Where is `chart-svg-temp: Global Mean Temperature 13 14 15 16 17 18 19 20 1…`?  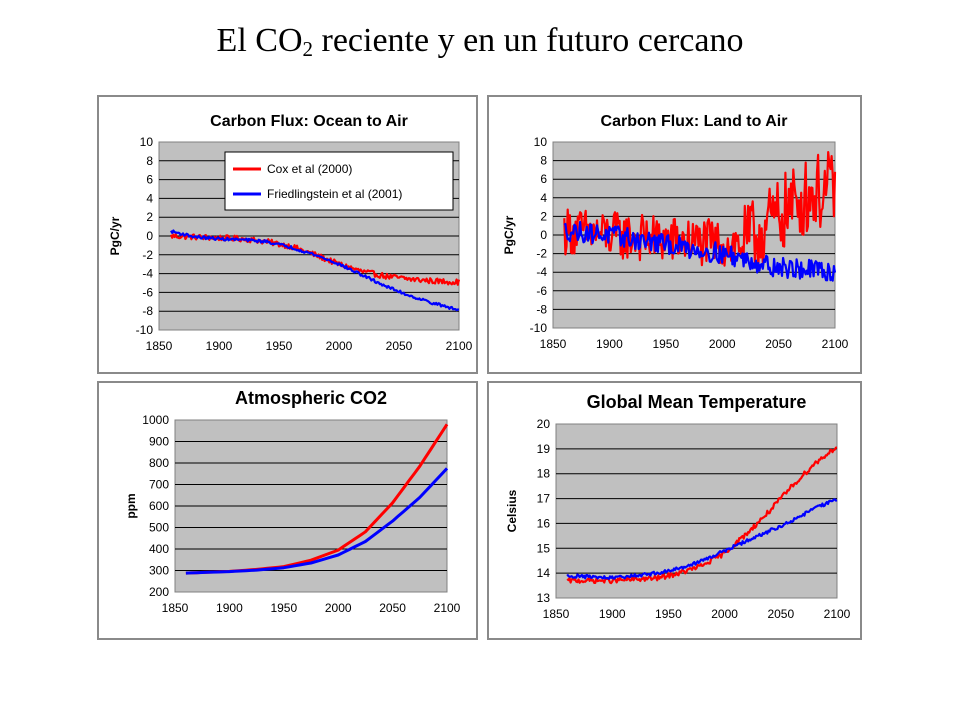 chart-svg-temp: Global Mean Temperature 13 14 15 16 17 18 19 20 1… is located at coordinates (678, 506).